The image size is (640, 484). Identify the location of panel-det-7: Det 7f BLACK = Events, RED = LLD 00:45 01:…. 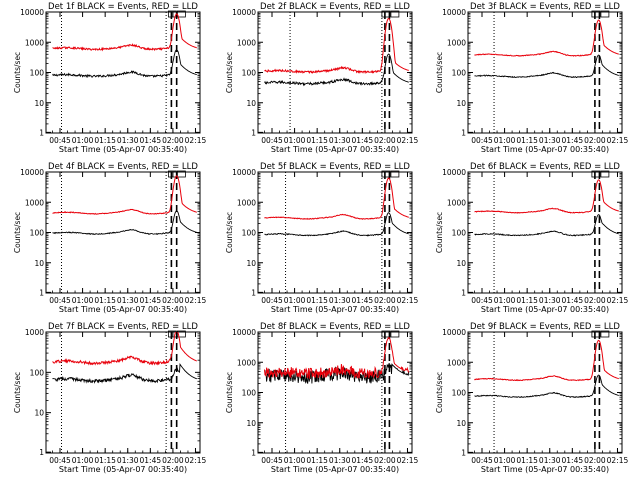
(110, 398).